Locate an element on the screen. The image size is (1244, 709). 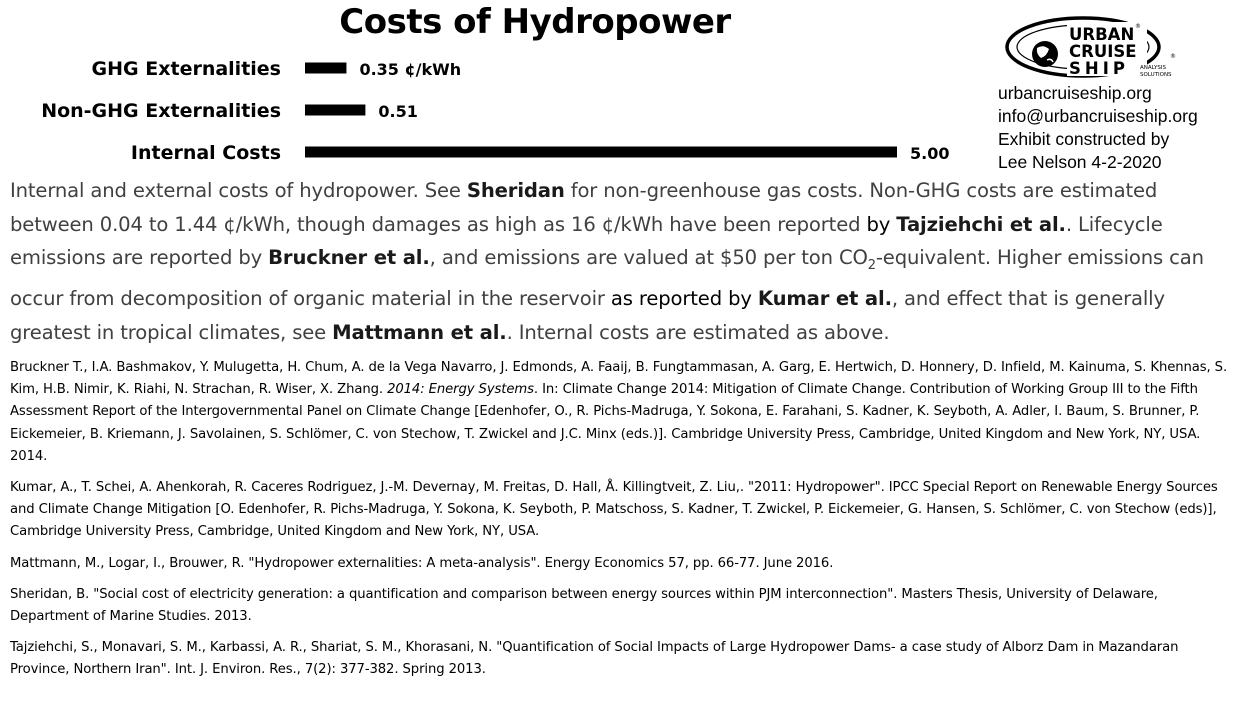
category-label-ghg-externalities: GHG Externalities is located at coordinates (186, 69).